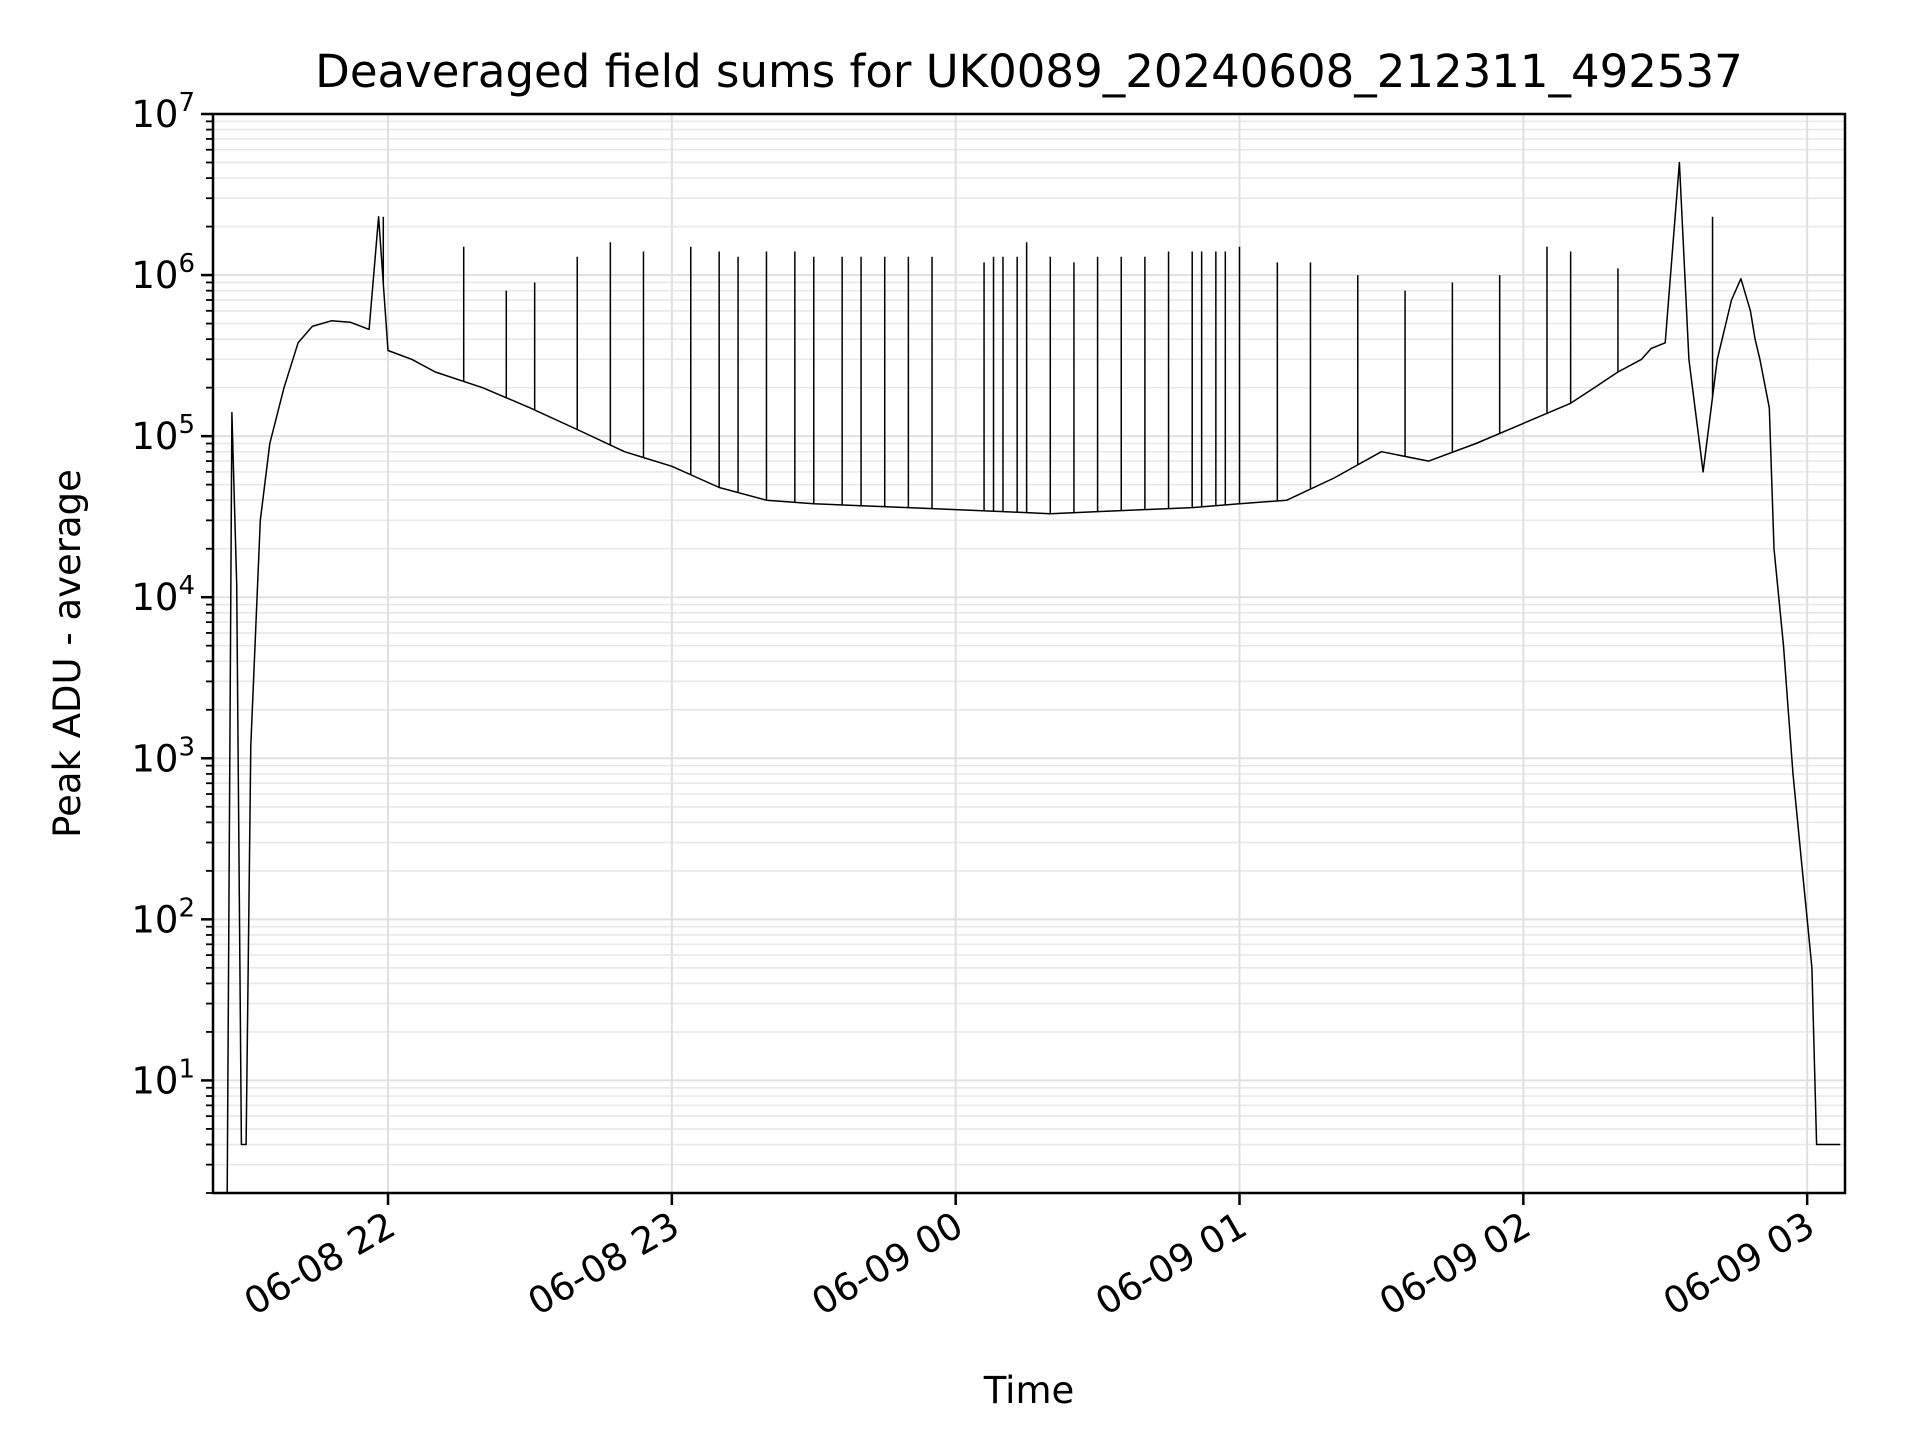  I want to click on y-tick-label: 104, so click(163, 595).